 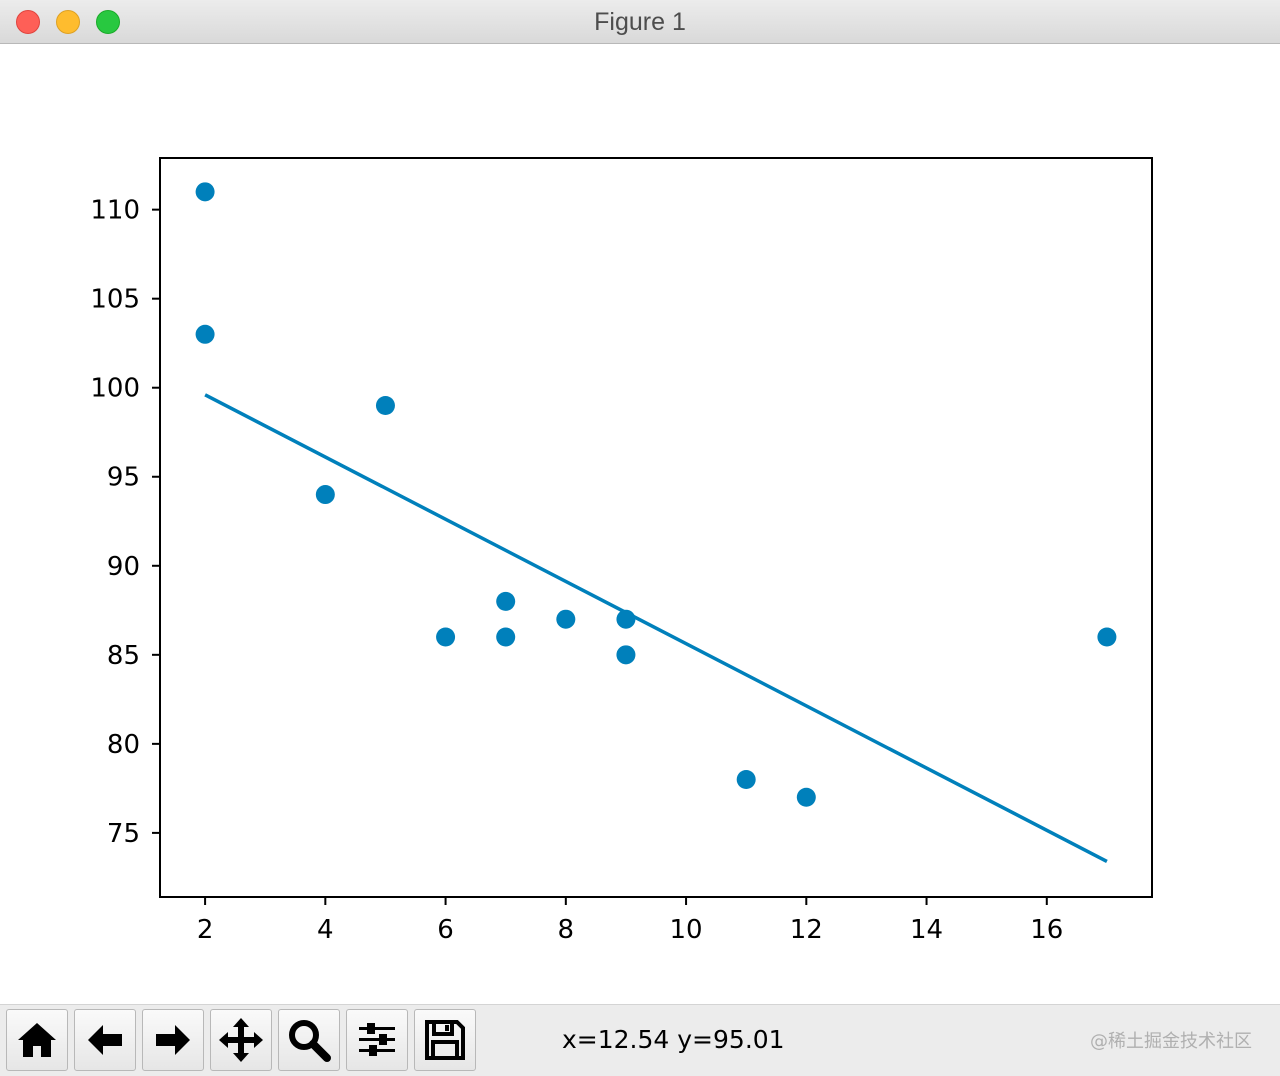 I want to click on y-tick-label: 100, so click(x=115, y=389).